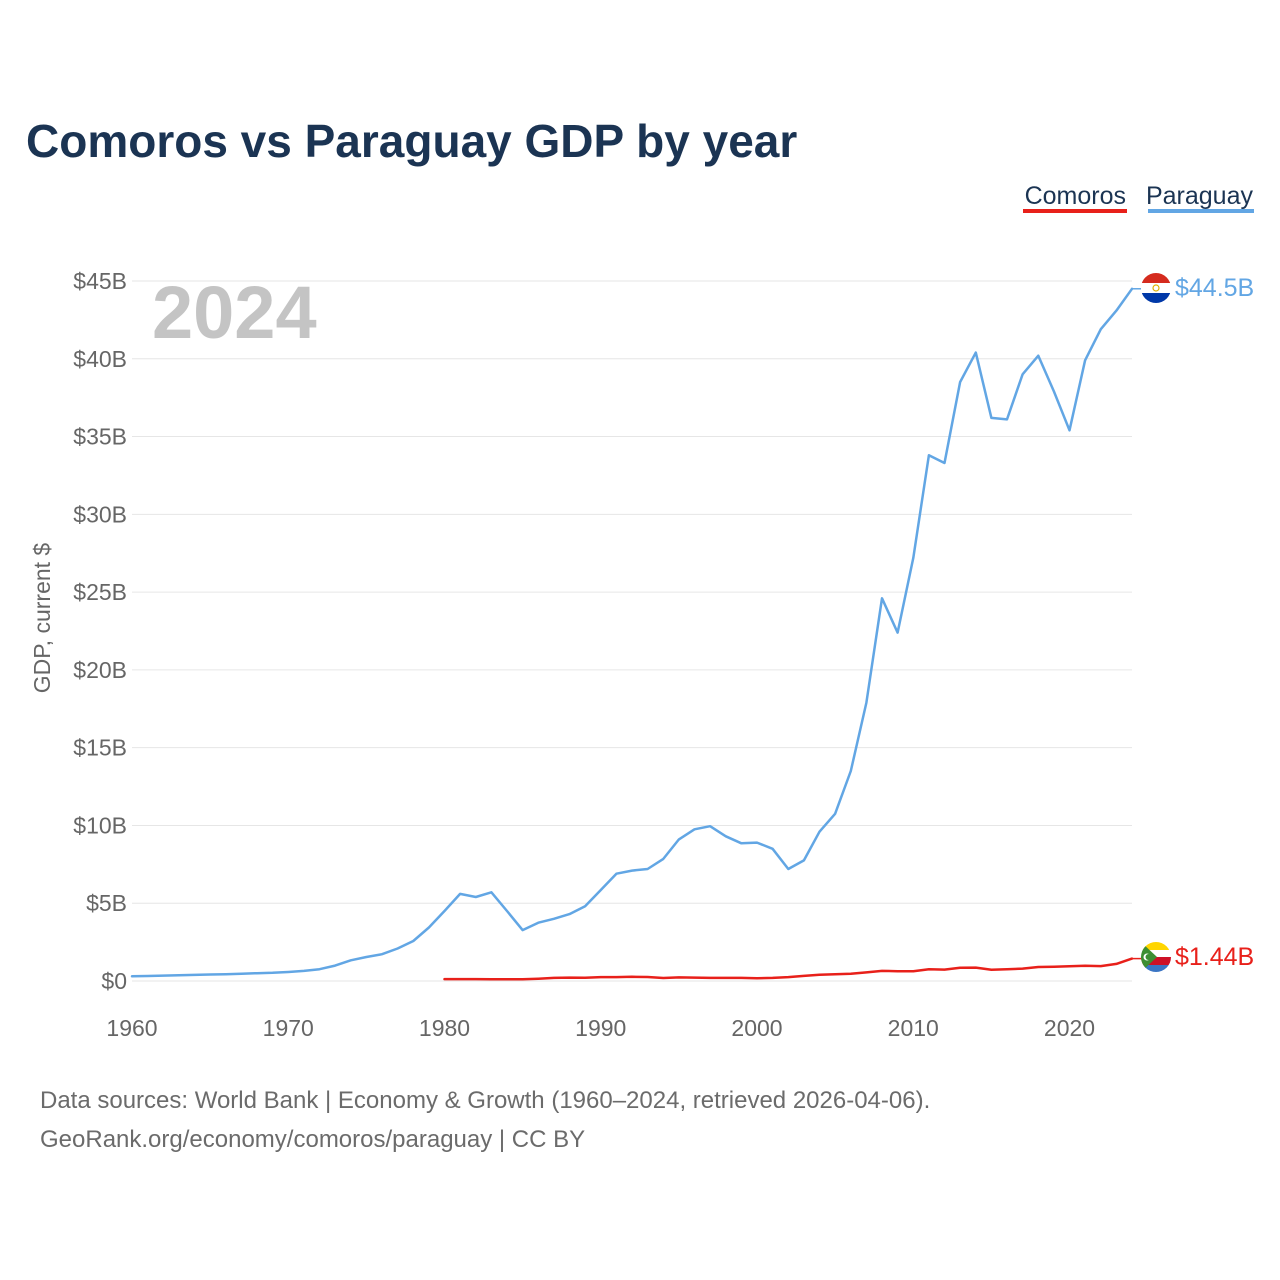 The height and width of the screenshot is (1280, 1280). I want to click on y-tick-label: $20B, so click(100, 670).